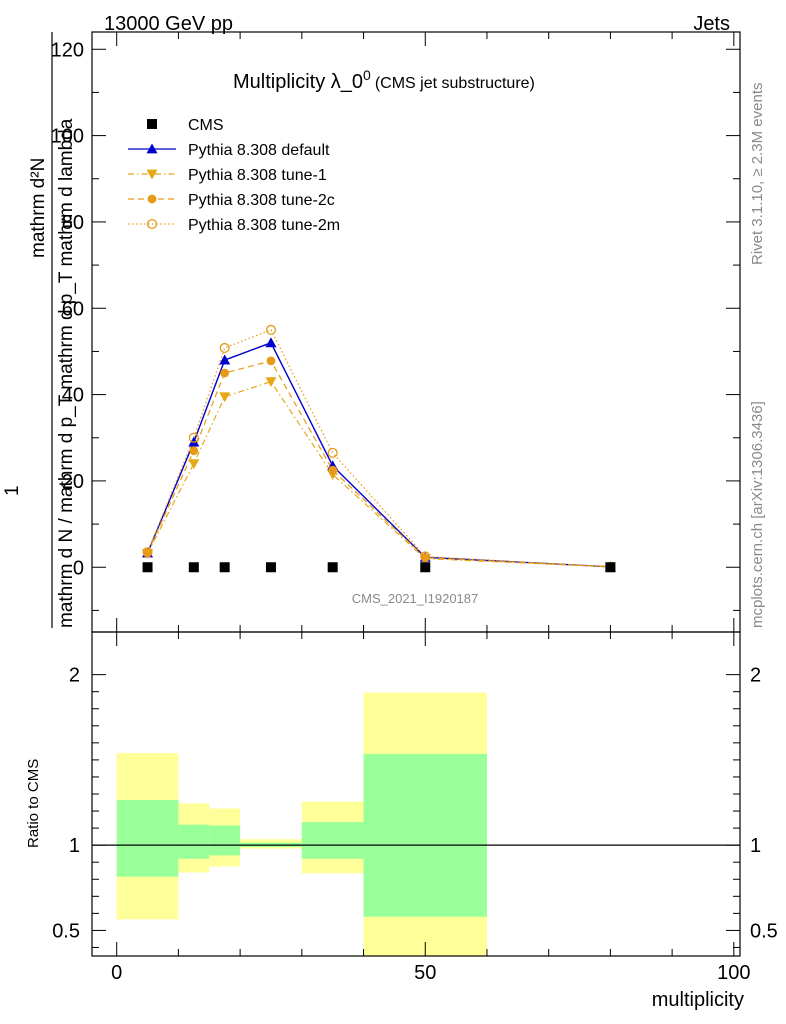 The height and width of the screenshot is (1024, 786). I want to click on main-ytick-label-120: 120, so click(67, 50).